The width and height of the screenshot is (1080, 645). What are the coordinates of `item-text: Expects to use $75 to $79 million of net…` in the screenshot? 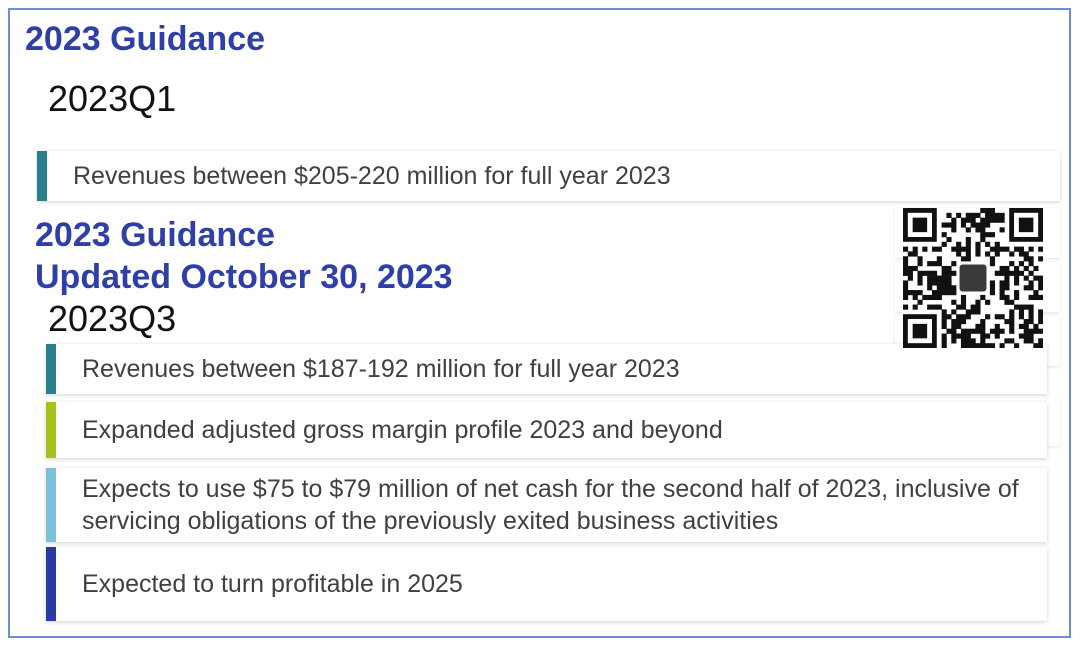 It's located at (550, 505).